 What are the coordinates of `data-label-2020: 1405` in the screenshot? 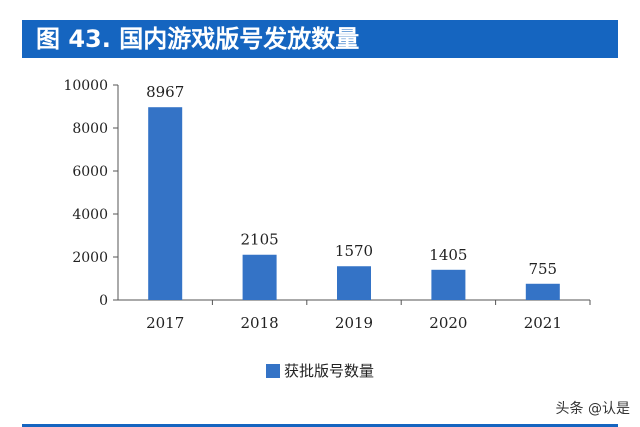 It's located at (448, 255).